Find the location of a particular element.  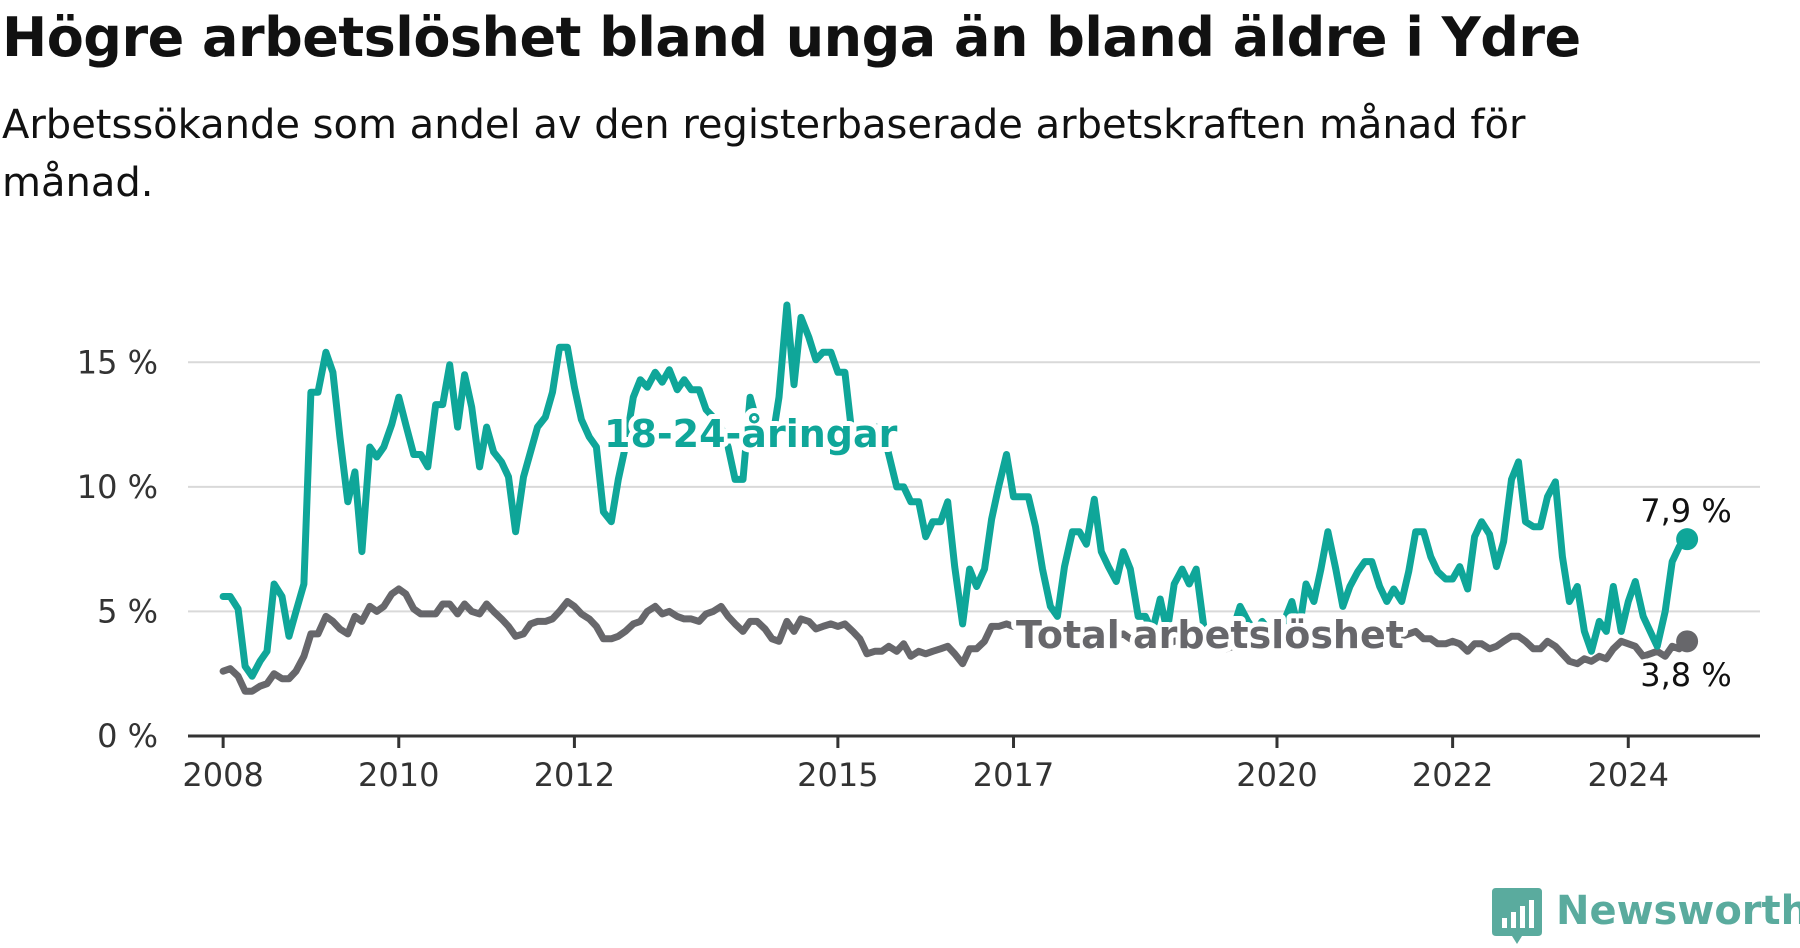

end-value-label-youth: 7,9 % is located at coordinates (1685, 511).